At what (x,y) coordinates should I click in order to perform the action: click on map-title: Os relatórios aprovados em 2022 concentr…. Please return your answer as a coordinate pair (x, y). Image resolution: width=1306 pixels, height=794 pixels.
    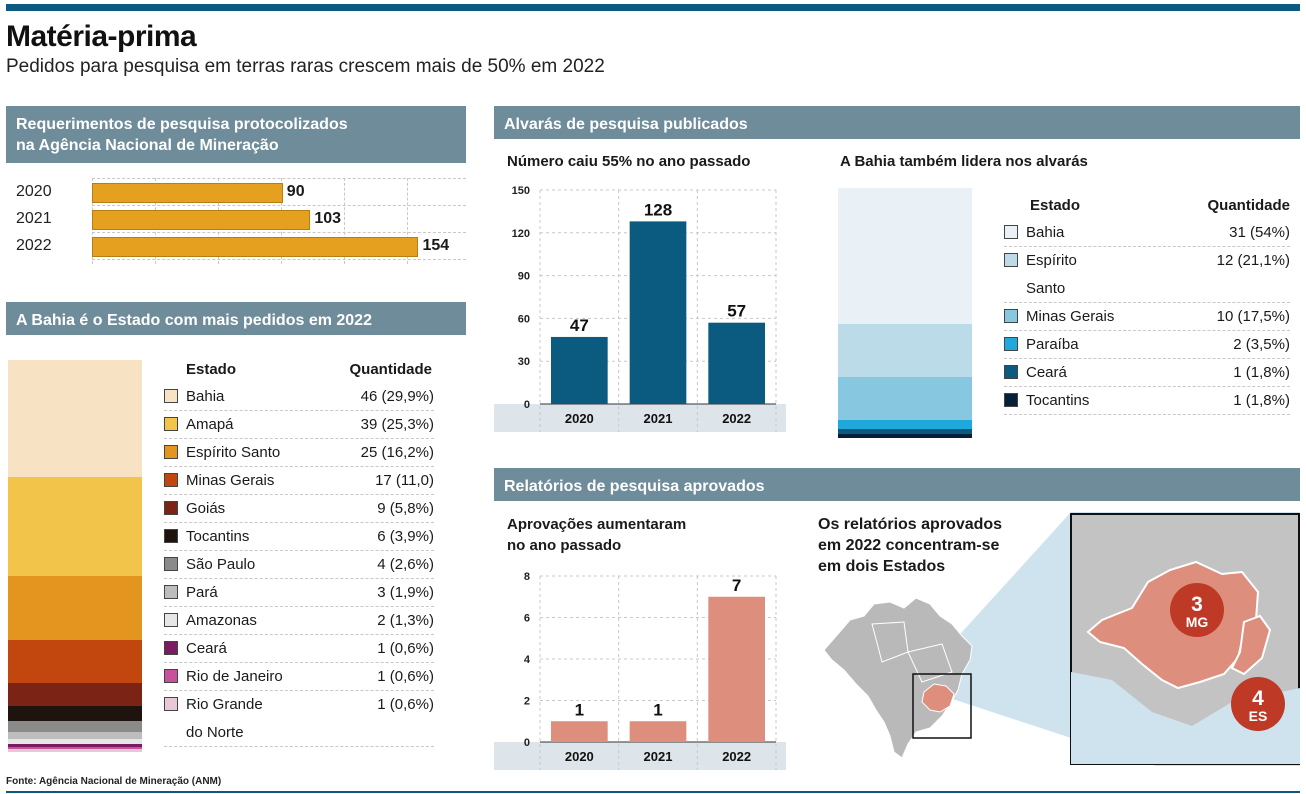
    Looking at the image, I should click on (910, 545).